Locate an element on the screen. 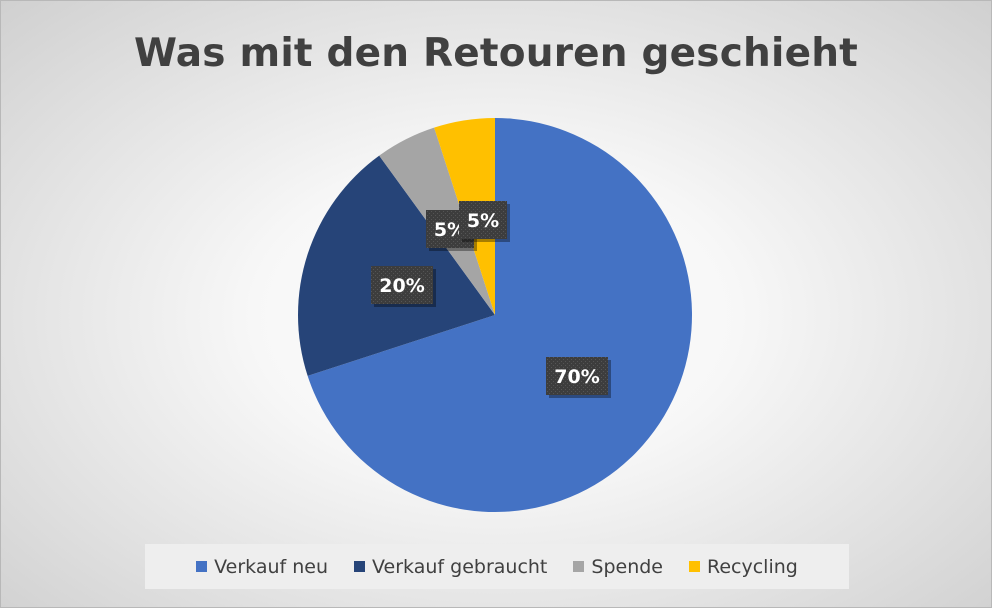 This screenshot has width=992, height=608. legend-item-verkauf-neu: Verkauf neu is located at coordinates (262, 567).